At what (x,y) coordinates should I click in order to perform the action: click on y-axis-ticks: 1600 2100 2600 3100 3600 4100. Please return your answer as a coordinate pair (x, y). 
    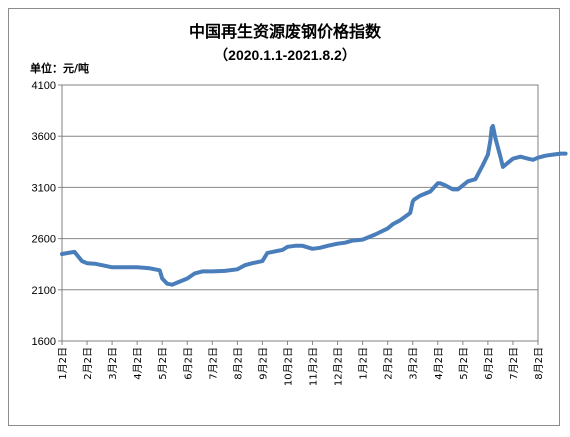
    Looking at the image, I should click on (47, 214).